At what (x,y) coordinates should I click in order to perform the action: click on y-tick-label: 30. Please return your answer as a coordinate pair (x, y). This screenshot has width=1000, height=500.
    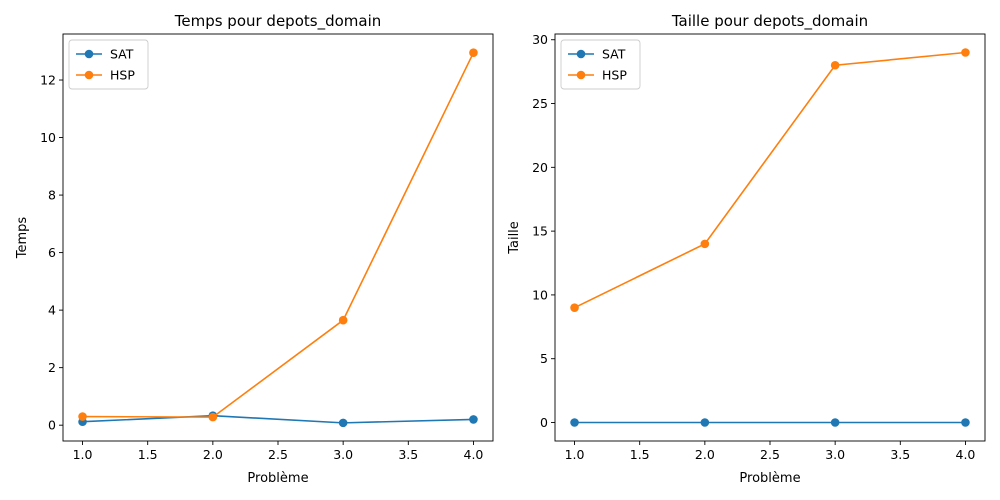
    Looking at the image, I should click on (540, 39).